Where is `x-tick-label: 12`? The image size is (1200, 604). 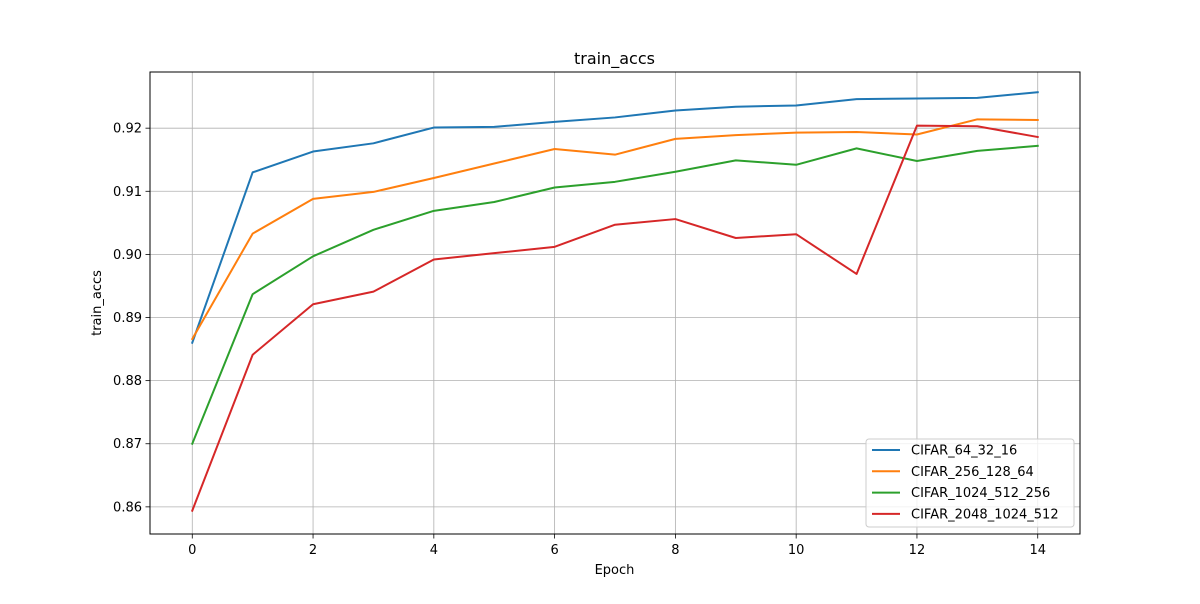 x-tick-label: 12 is located at coordinates (917, 550).